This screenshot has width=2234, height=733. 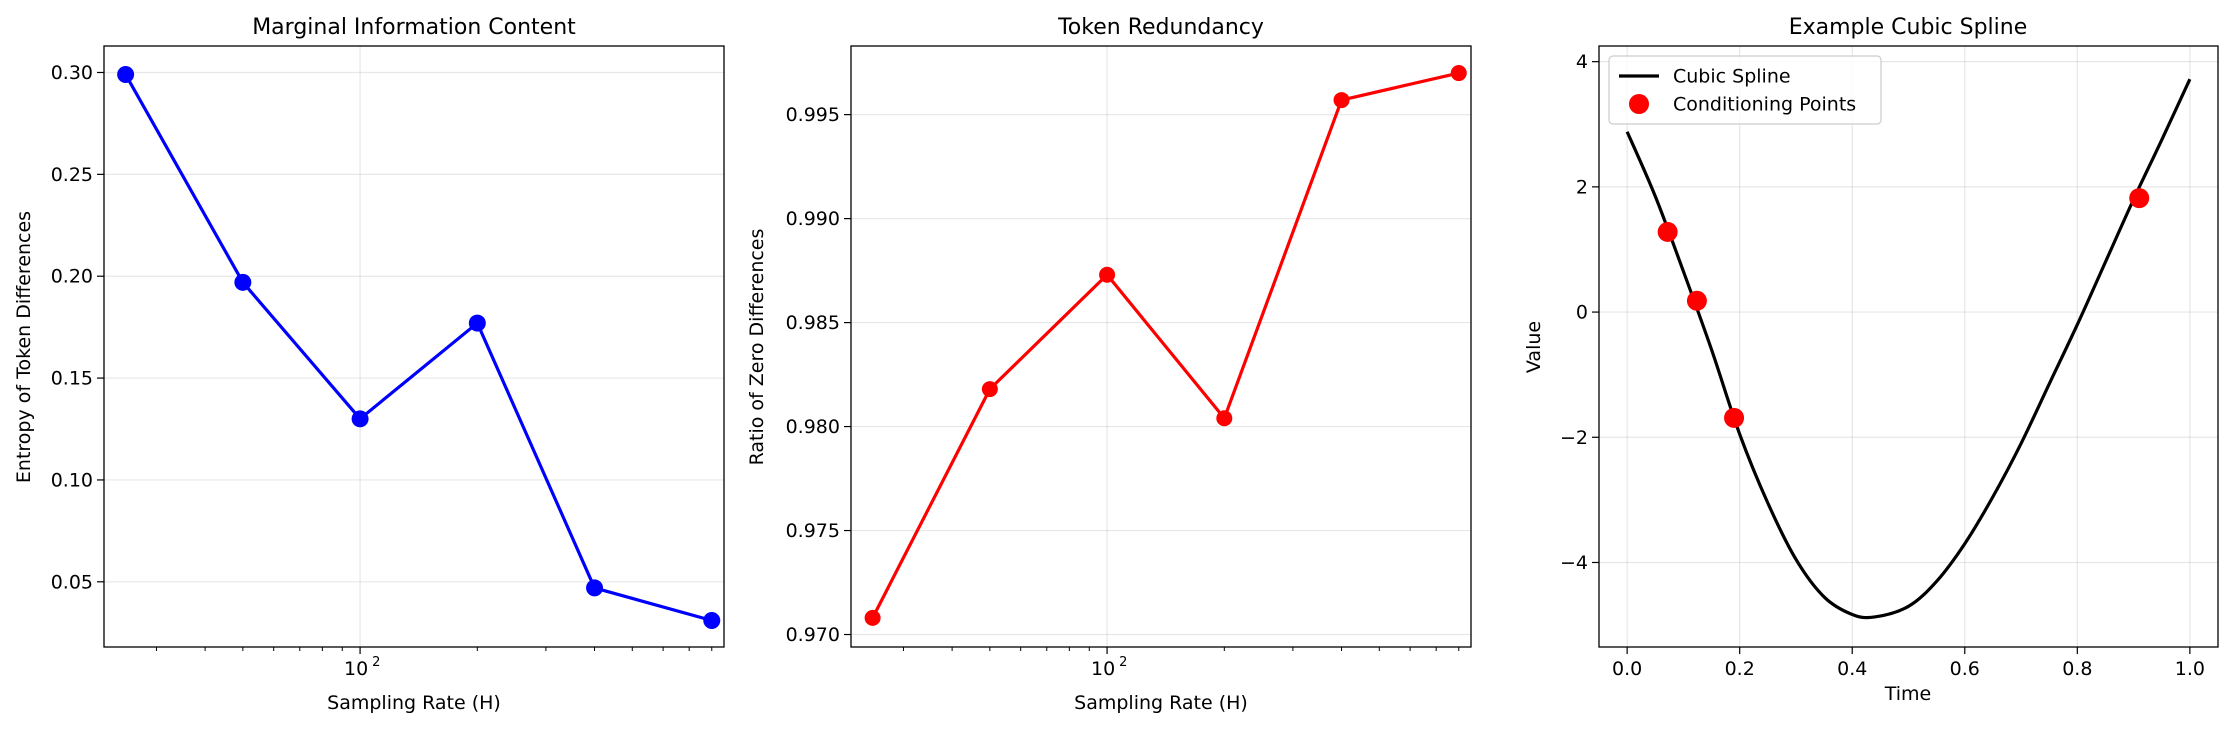 I want to click on chart-3-y-tick-label: 4, so click(x=1582, y=62).